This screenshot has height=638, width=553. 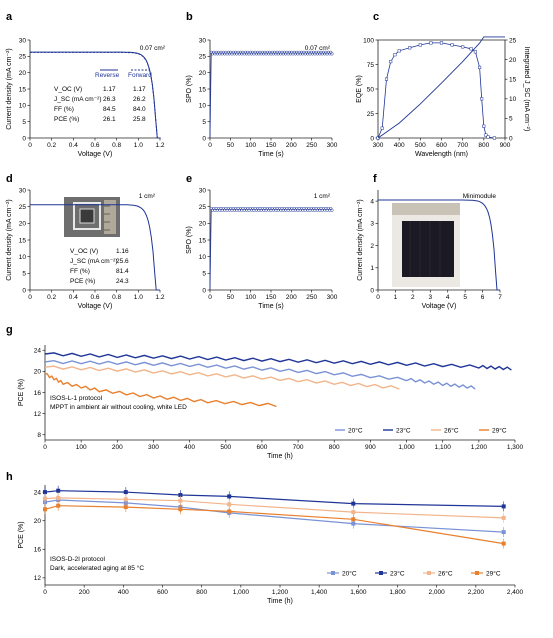 What do you see at coordinates (138, 145) in the screenshot?
I see `panel-a-xtick-label: 1.0` at bounding box center [138, 145].